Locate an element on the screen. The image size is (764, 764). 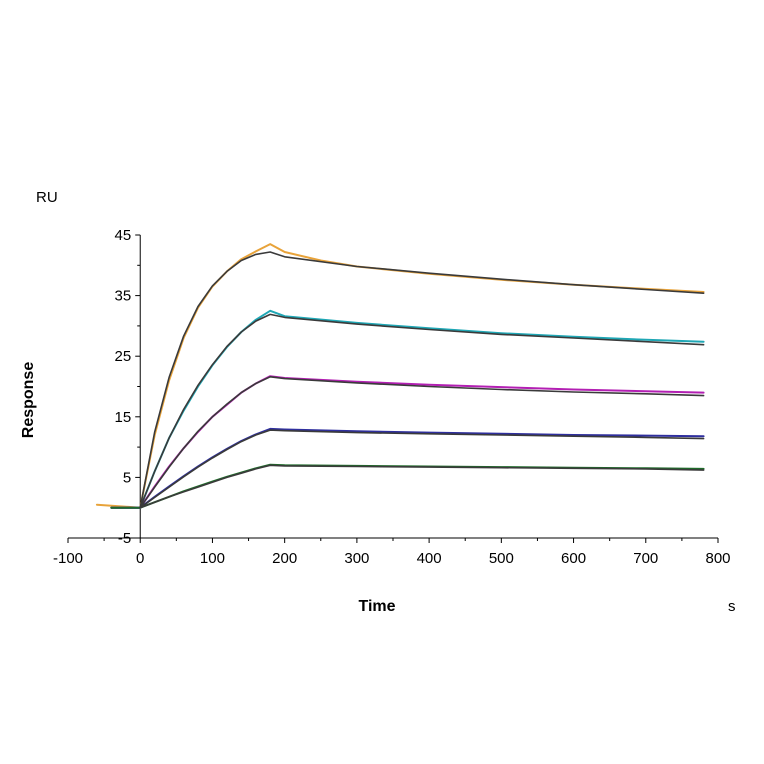
y-axis-title: Response is located at coordinates (28, 400).